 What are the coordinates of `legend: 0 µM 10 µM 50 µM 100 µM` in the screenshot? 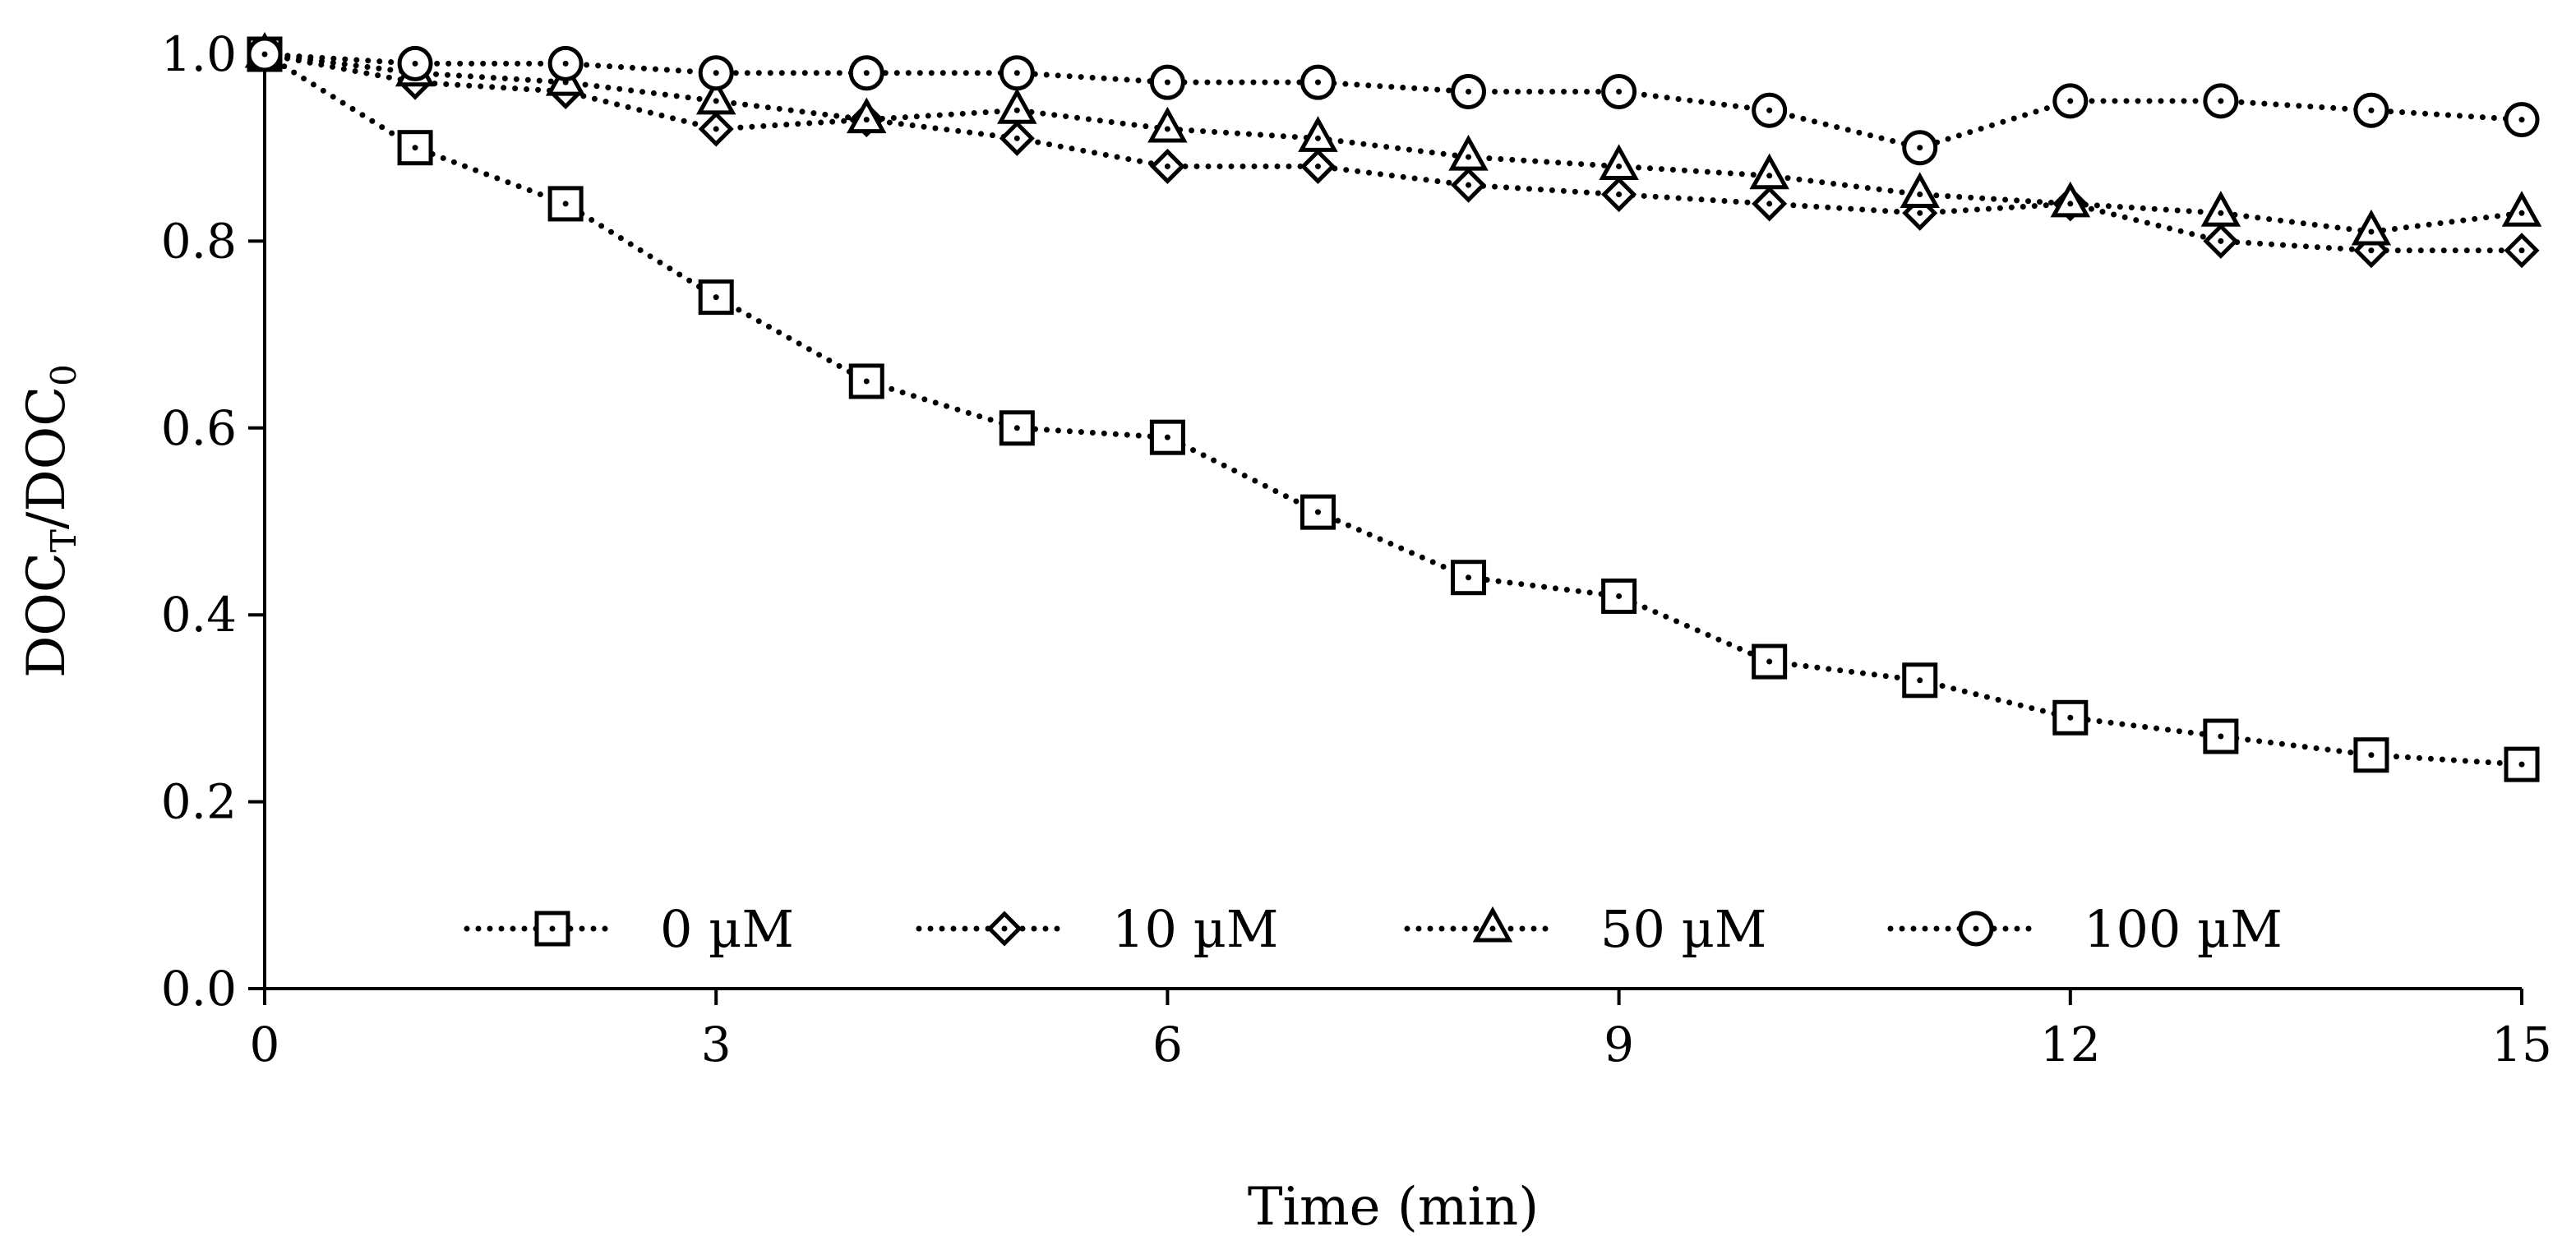 It's located at (1373, 929).